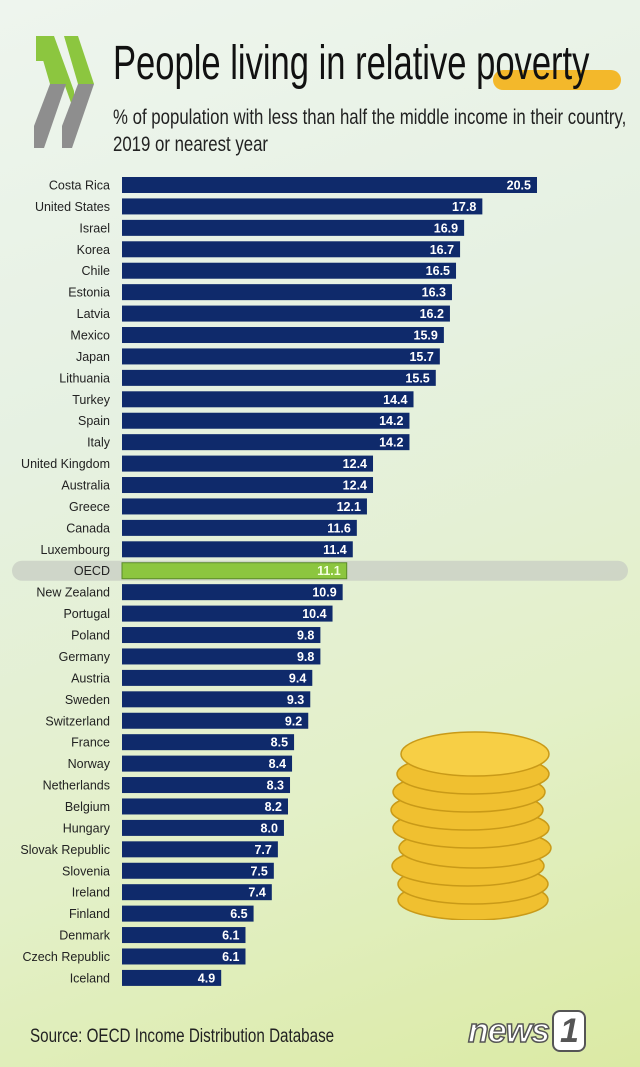  What do you see at coordinates (91, 400) in the screenshot?
I see `category-label: Turkey` at bounding box center [91, 400].